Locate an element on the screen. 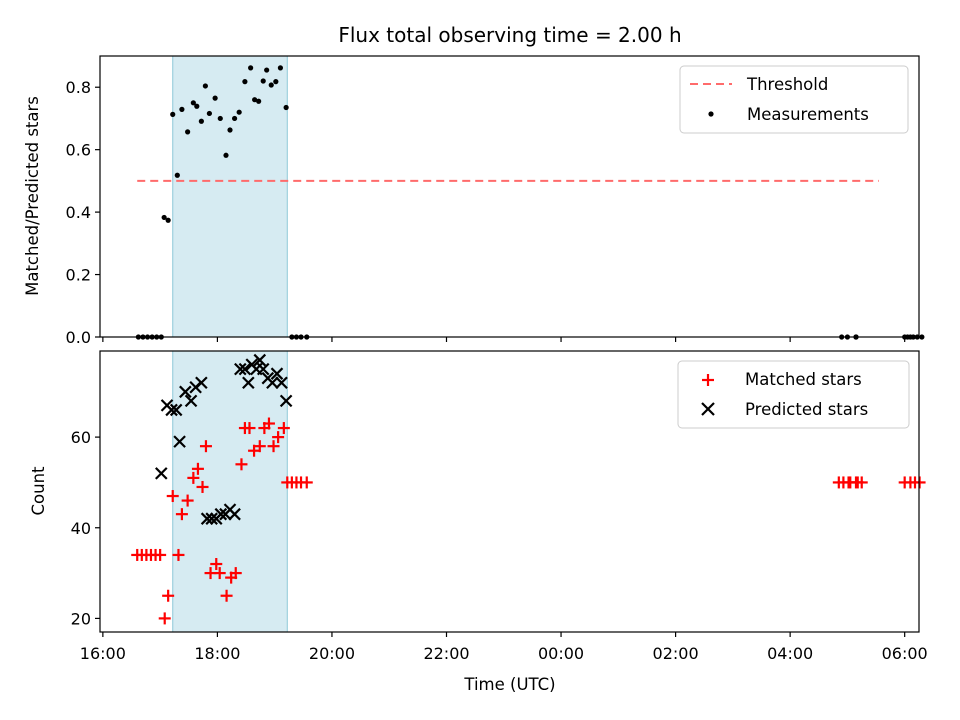  bottom-legend-box is located at coordinates (793, 394).